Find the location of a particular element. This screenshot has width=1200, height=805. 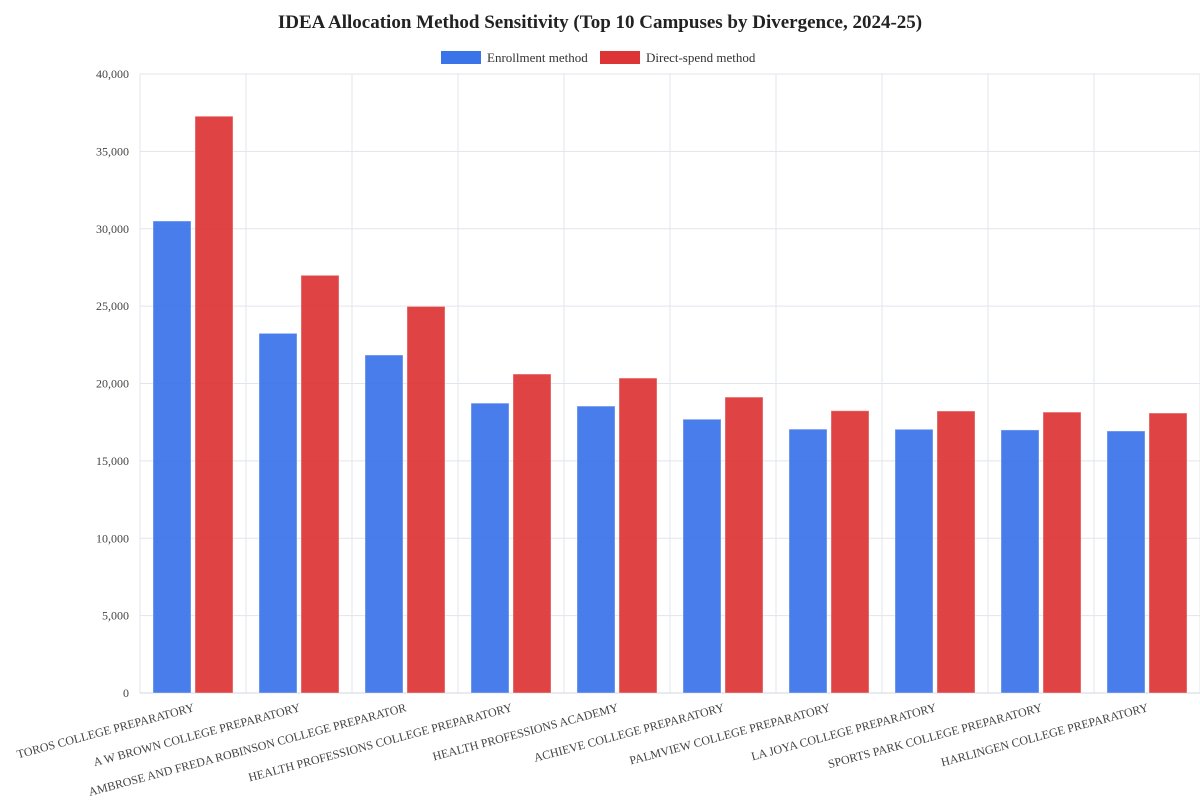

y-tick-label: 15,000 is located at coordinates (112, 461).